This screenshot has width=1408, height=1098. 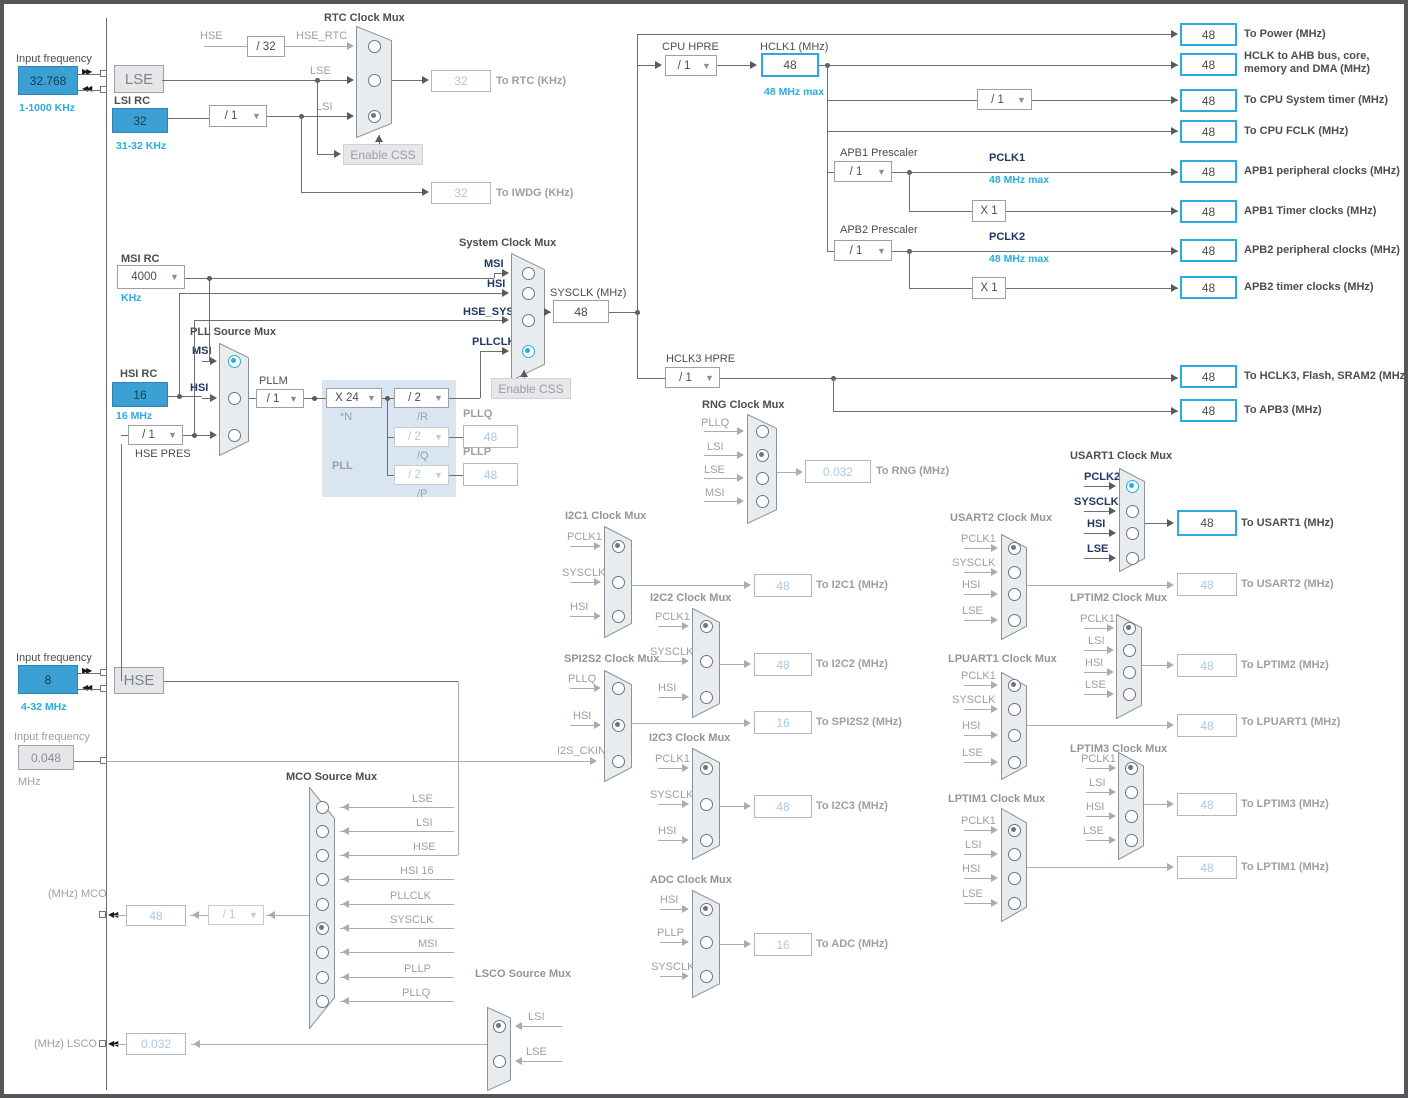 I want to click on hse-input-frequency-field: 8, so click(x=48, y=679).